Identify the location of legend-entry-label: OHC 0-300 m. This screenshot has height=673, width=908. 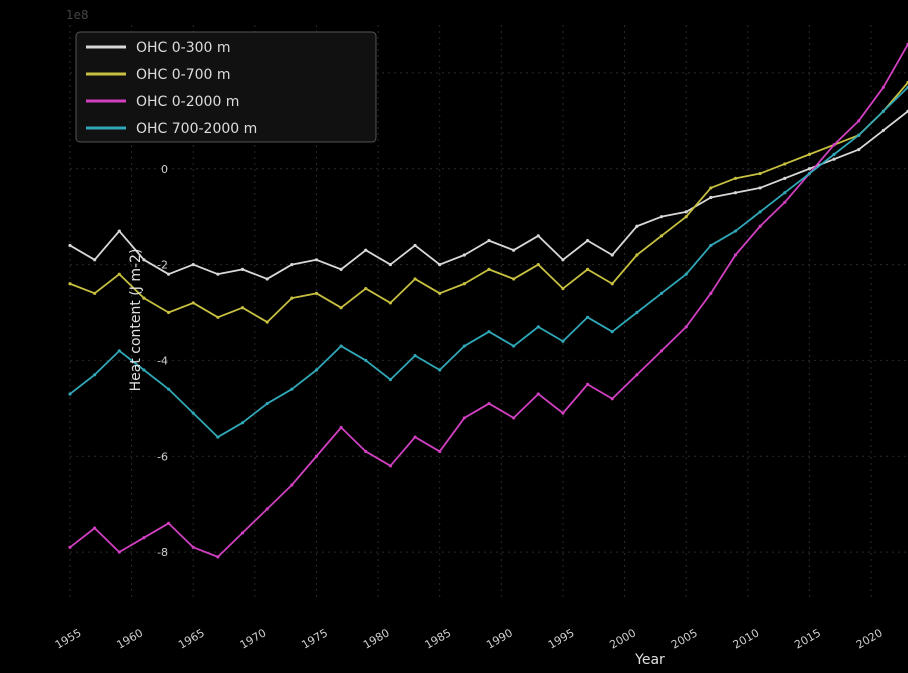
(183, 48).